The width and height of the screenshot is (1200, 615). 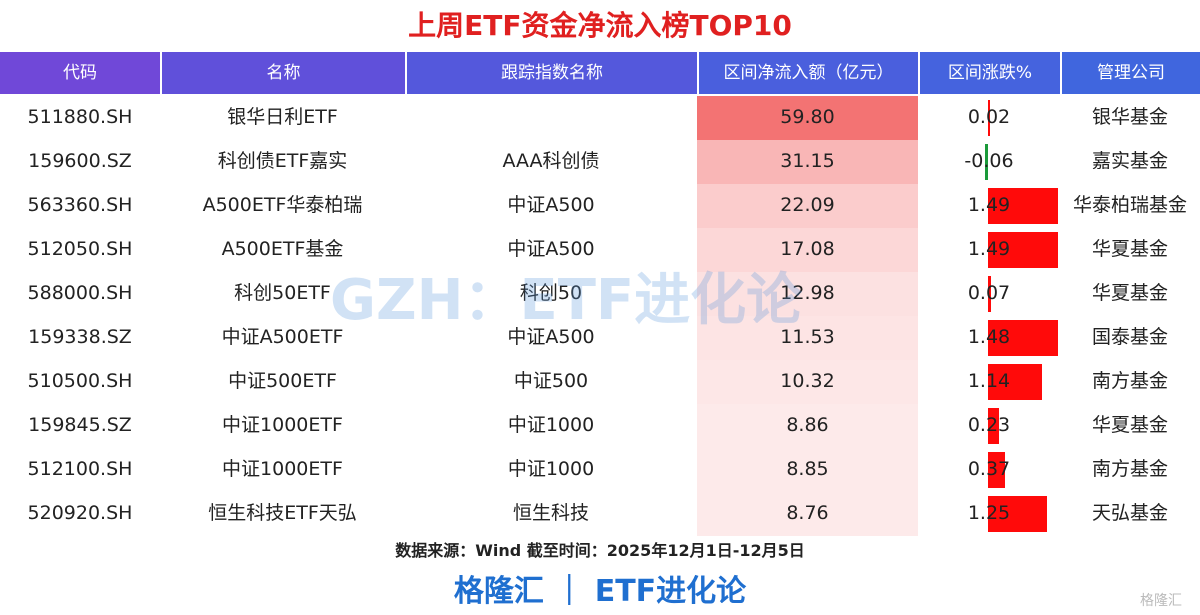 What do you see at coordinates (80, 249) in the screenshot?
I see `table-cell: 512050.SH` at bounding box center [80, 249].